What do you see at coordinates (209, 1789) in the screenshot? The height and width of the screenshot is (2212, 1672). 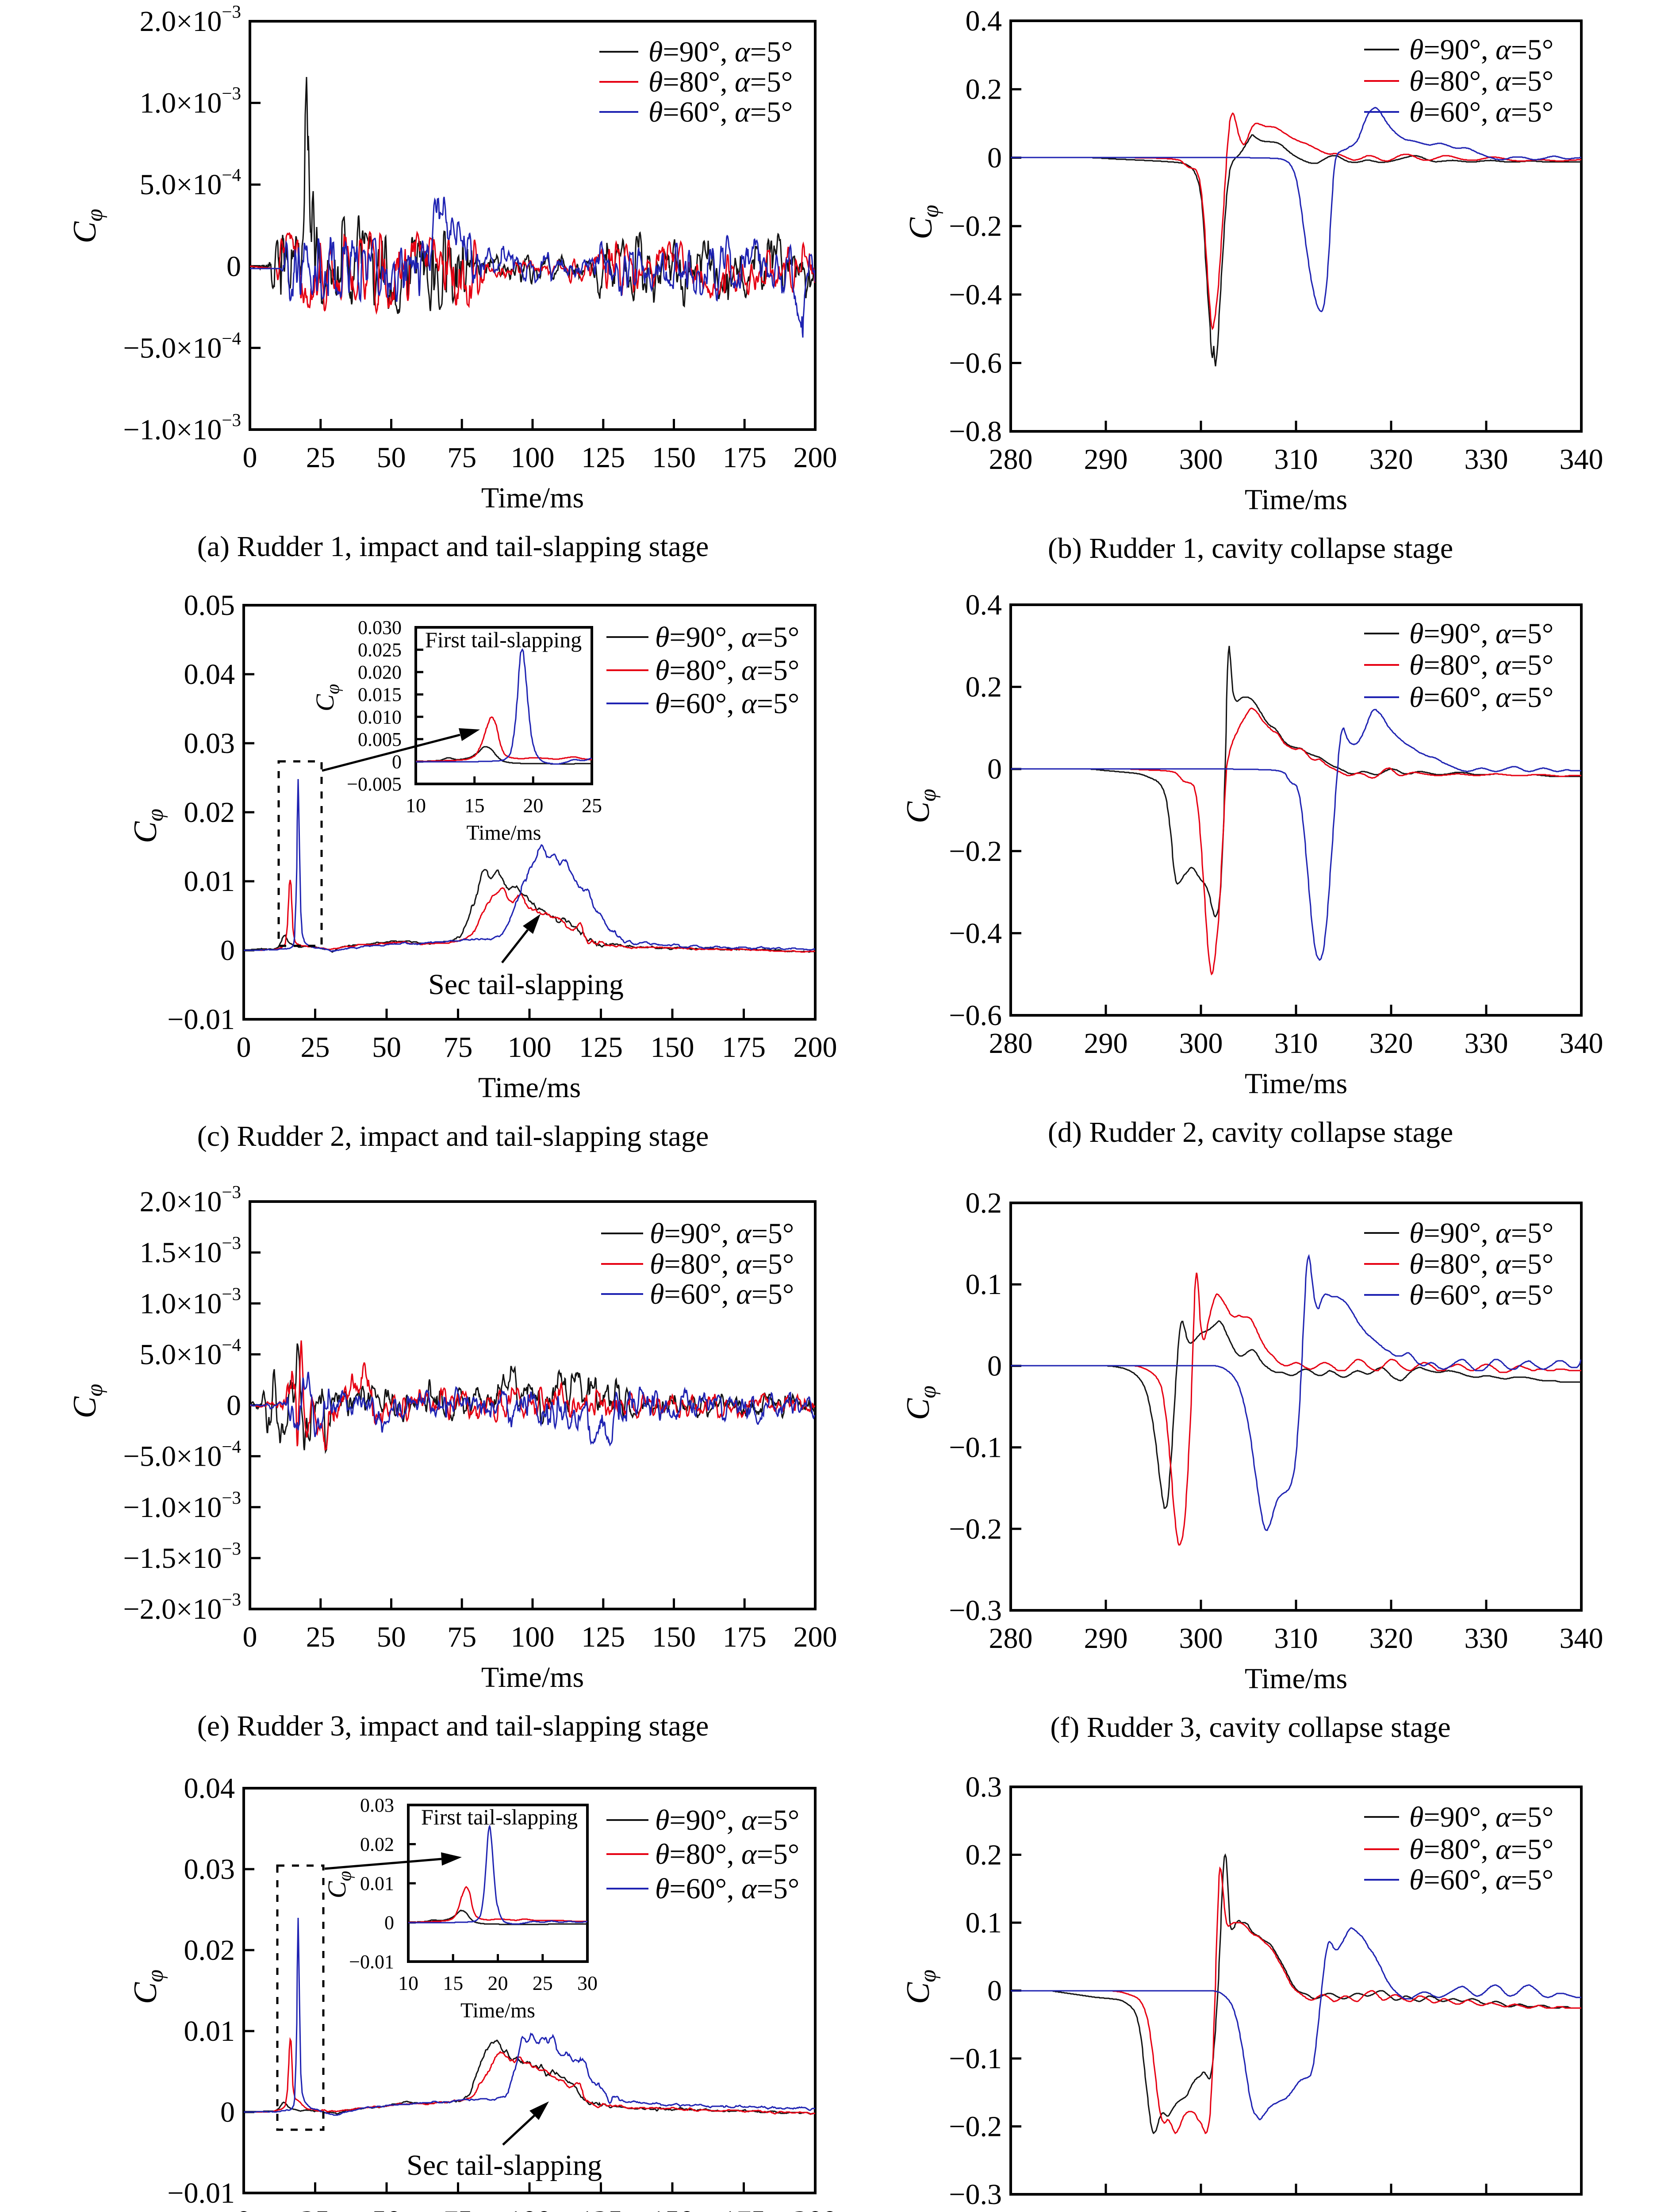 I see `svg-text: 0.04` at bounding box center [209, 1789].